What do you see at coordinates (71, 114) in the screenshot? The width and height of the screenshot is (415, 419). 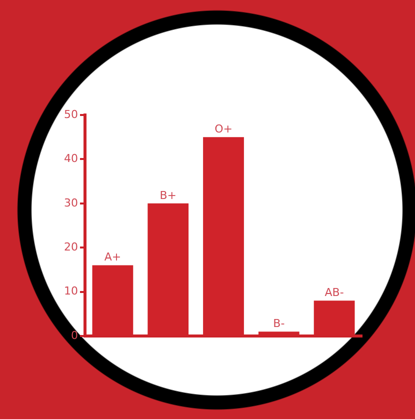 I see `y-tick-label: 50` at bounding box center [71, 114].